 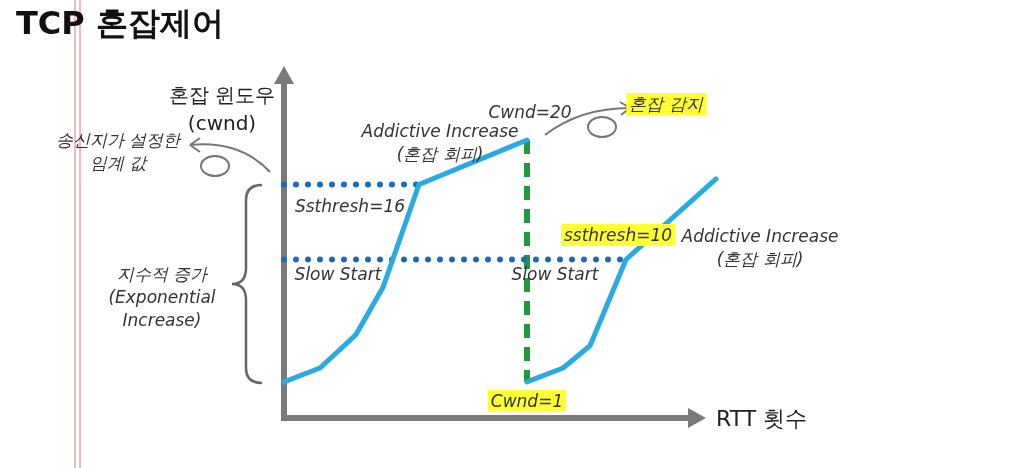 What do you see at coordinates (618, 235) in the screenshot?
I see `annotation: ssthresh=10` at bounding box center [618, 235].